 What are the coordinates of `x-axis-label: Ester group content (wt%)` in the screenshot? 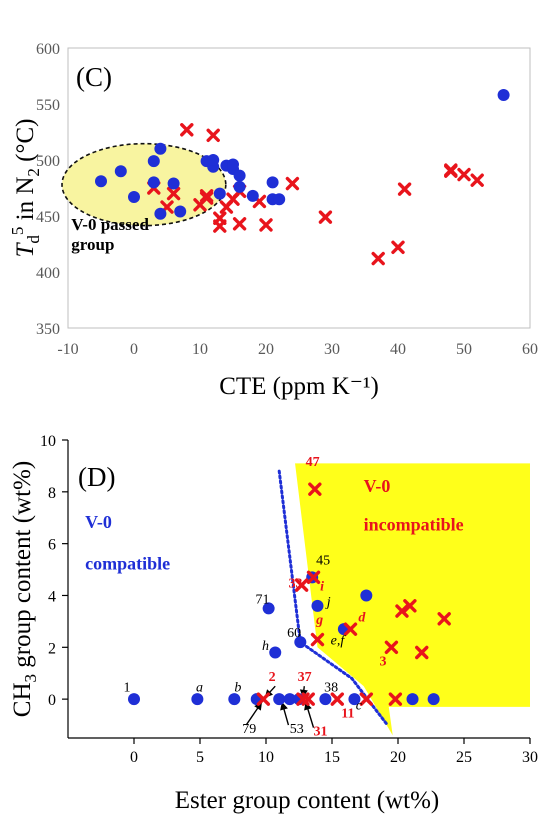 It's located at (307, 800).